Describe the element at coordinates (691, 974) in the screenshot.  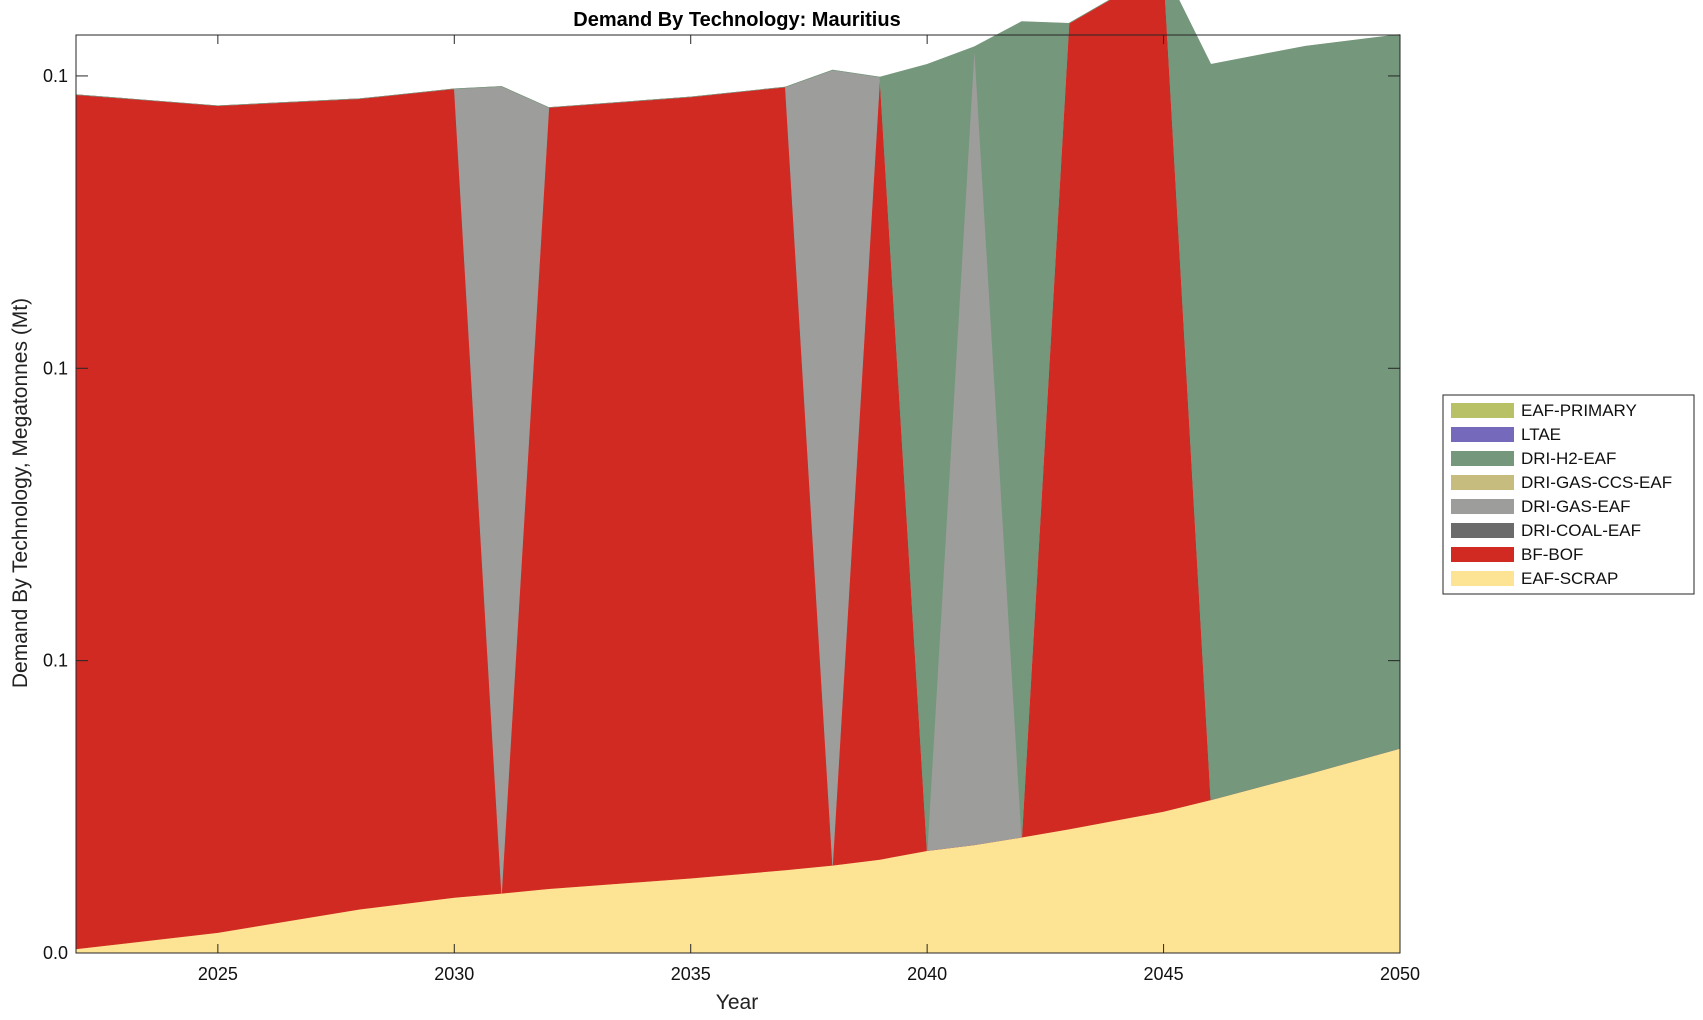
I see `x-tick-label: 2035` at that location.